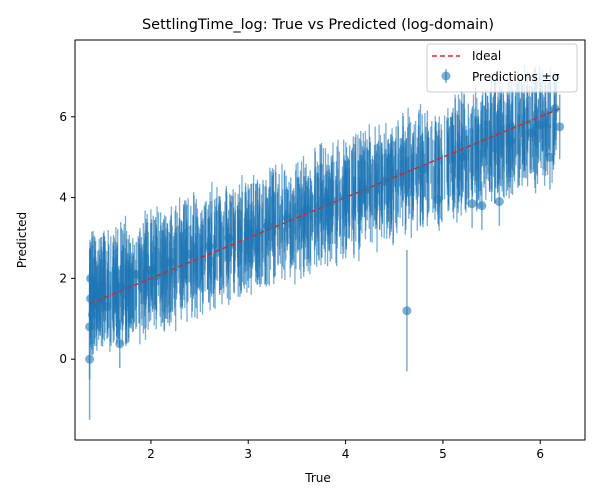 Image resolution: width=600 pixels, height=500 pixels. I want to click on x-tick-label: 5, so click(443, 454).